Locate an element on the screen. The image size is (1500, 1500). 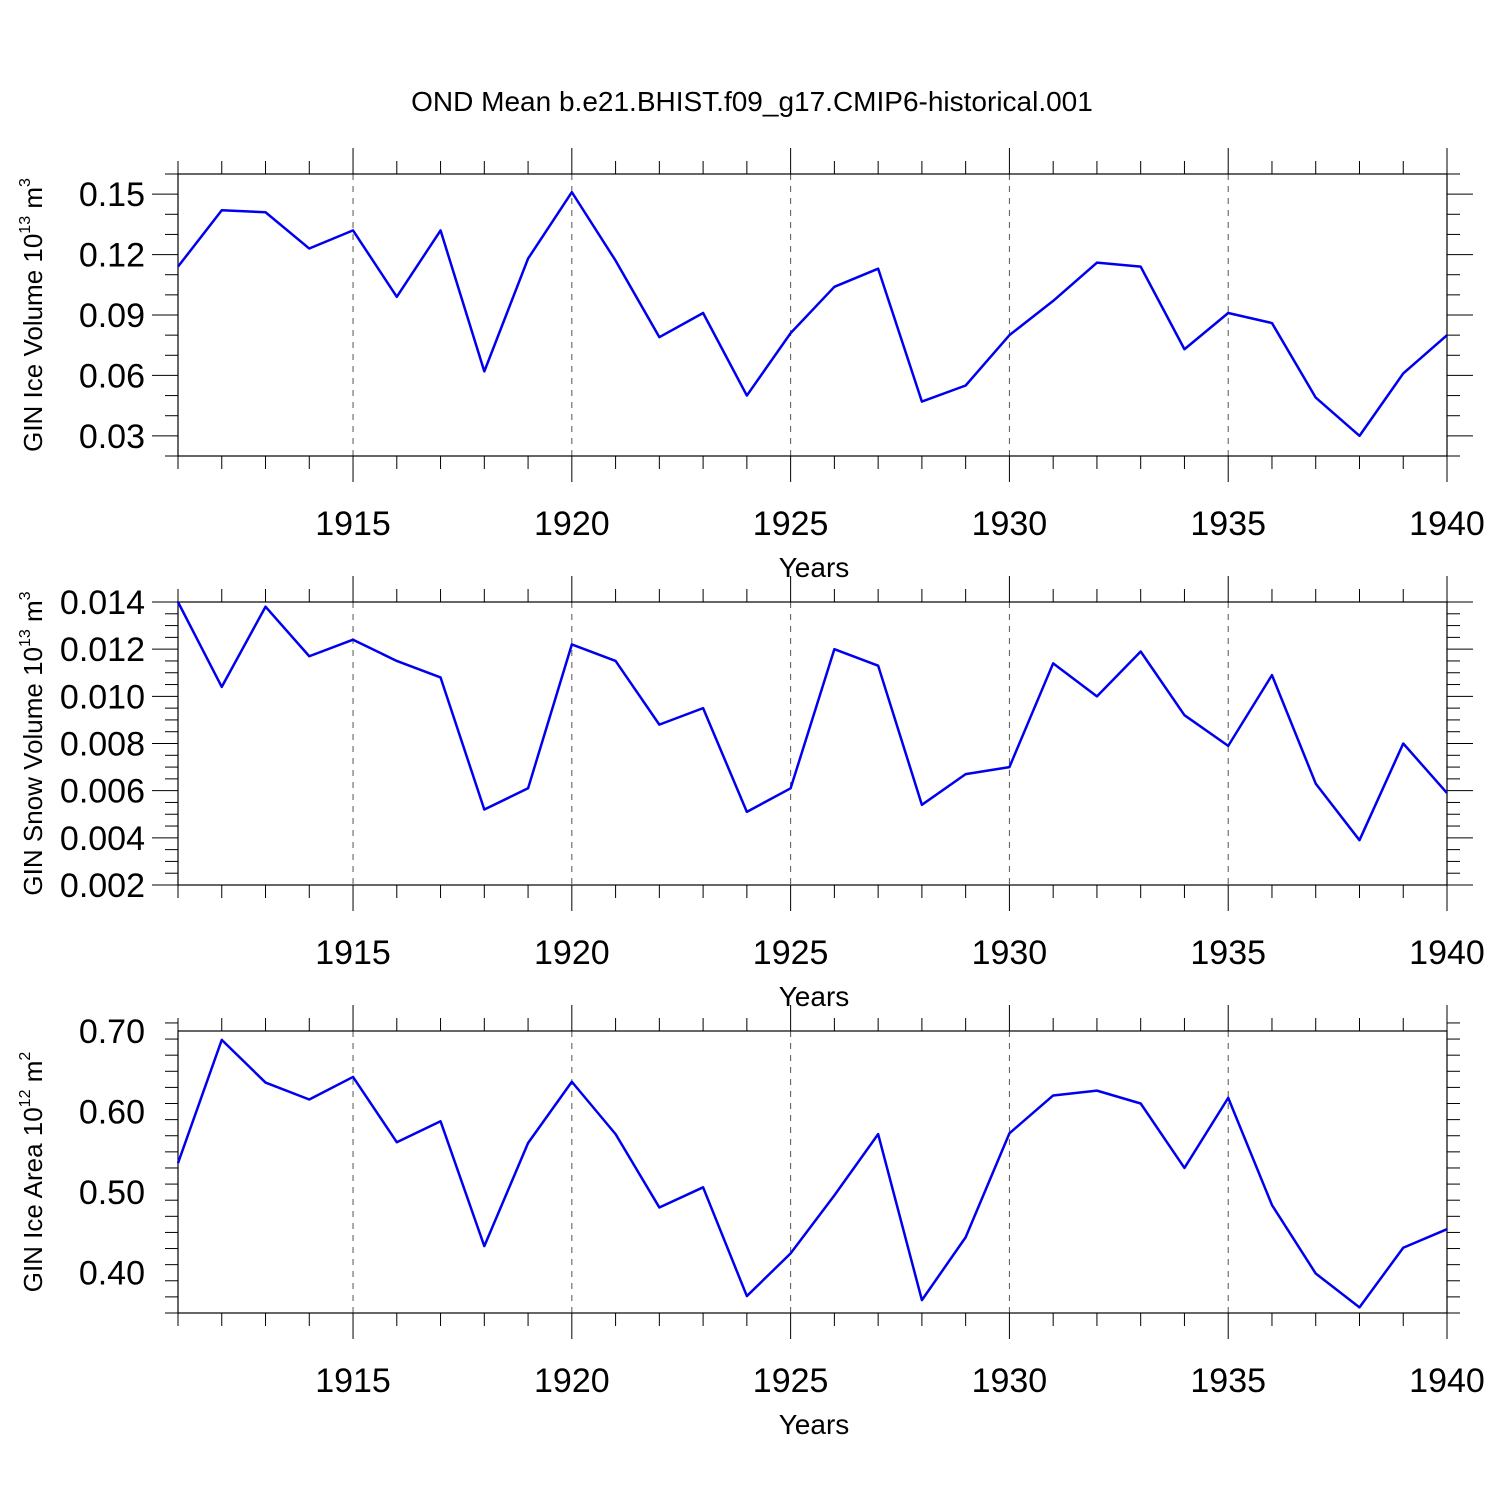
y-tick-label: 0.60 is located at coordinates (112, 1113).